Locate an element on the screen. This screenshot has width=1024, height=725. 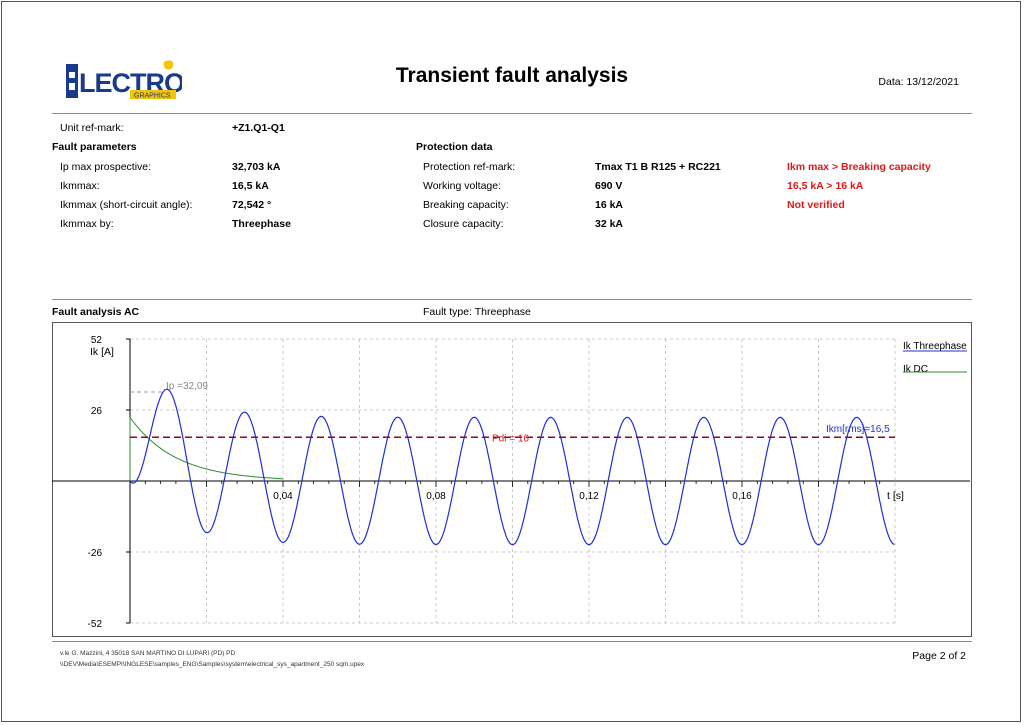
protection-status: 16,5 kA > 16 kA is located at coordinates (825, 186).